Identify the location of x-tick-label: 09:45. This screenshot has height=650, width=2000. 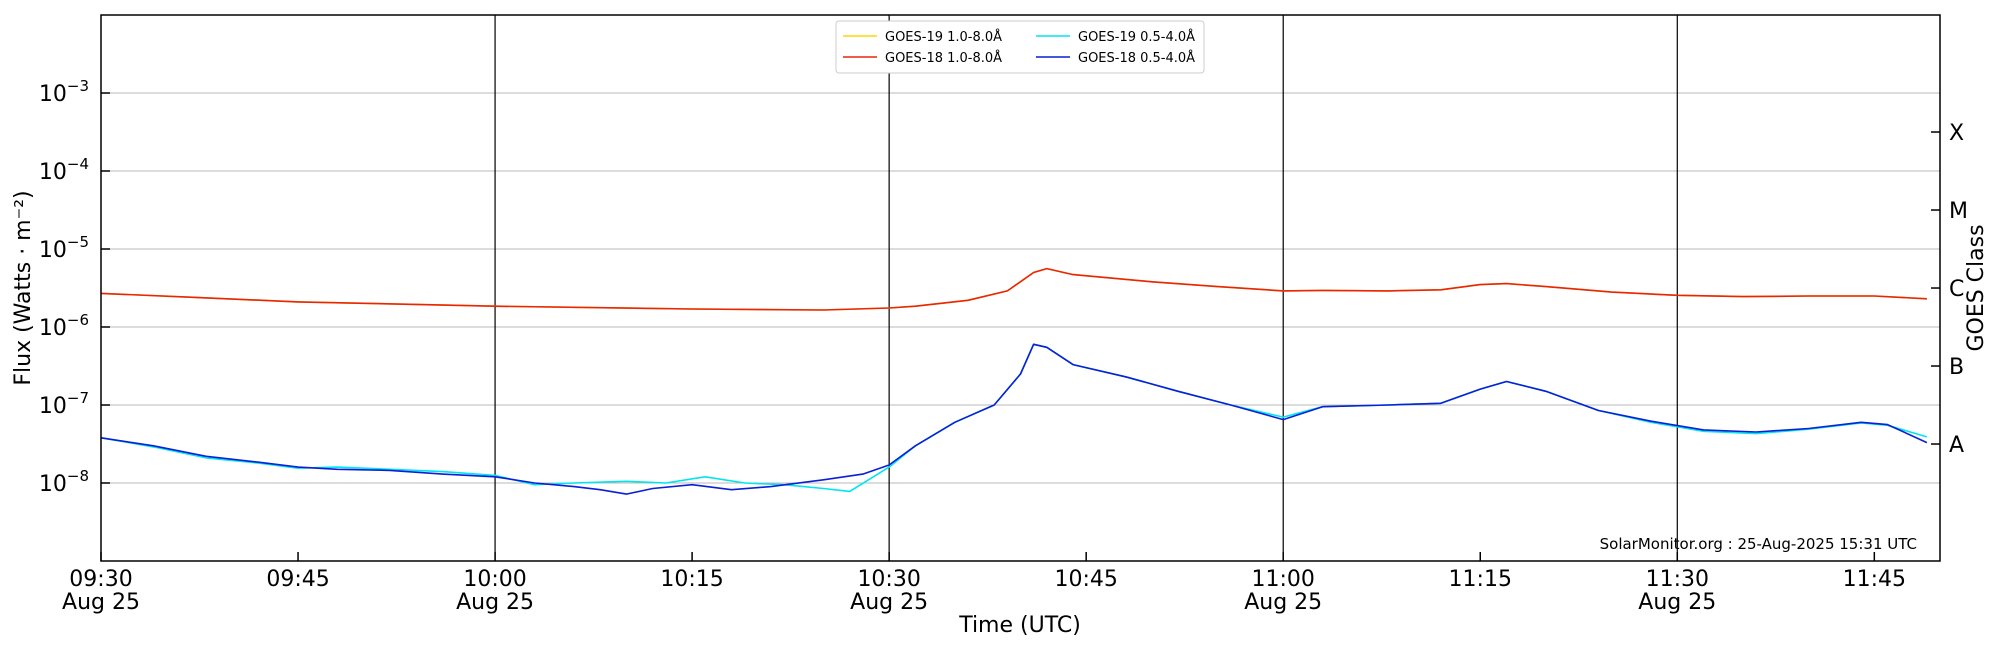
(297, 579).